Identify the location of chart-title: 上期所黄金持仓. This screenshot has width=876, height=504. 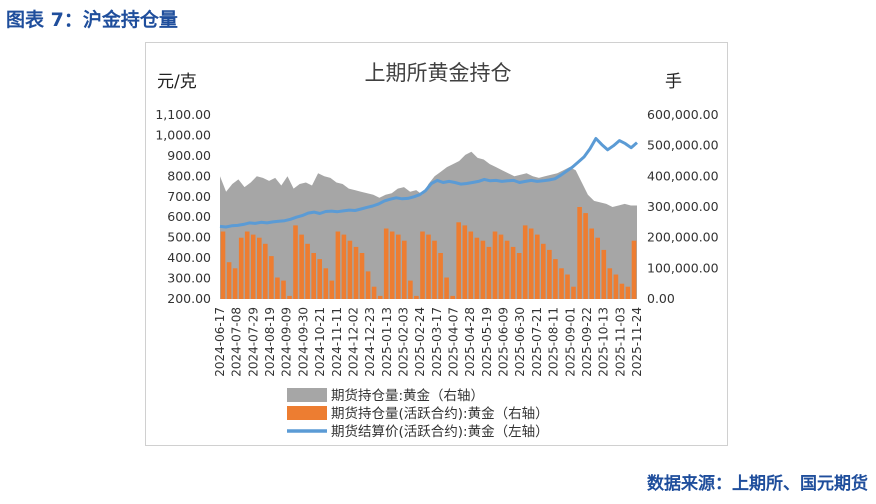
(438, 73).